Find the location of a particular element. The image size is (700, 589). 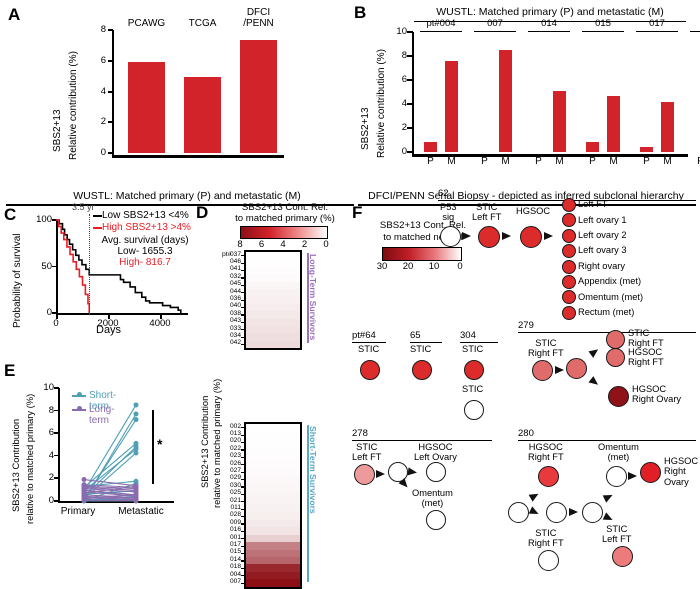

panel-f-colorbar is located at coordinates (422, 254).